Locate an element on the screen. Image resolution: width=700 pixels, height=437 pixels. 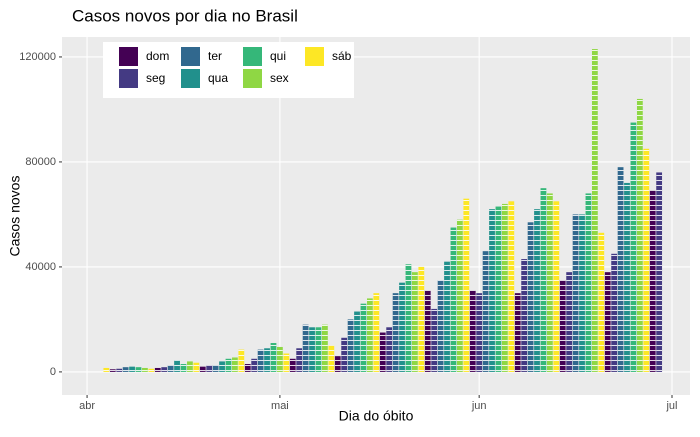
y-tick-label: 80000 is located at coordinates (40, 162).